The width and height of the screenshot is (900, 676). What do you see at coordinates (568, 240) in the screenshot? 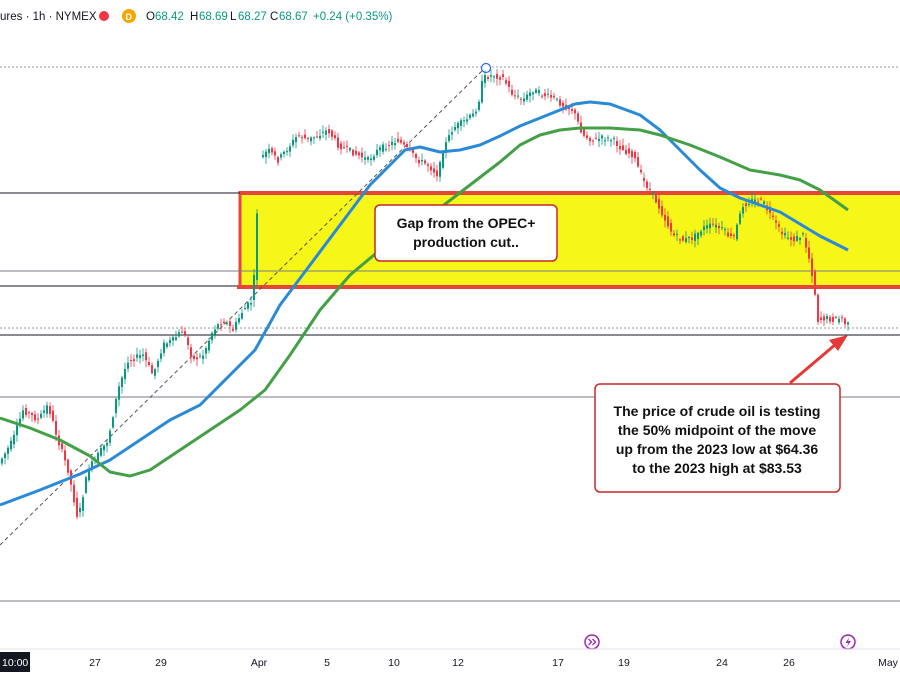
I see `gap-zone` at bounding box center [568, 240].